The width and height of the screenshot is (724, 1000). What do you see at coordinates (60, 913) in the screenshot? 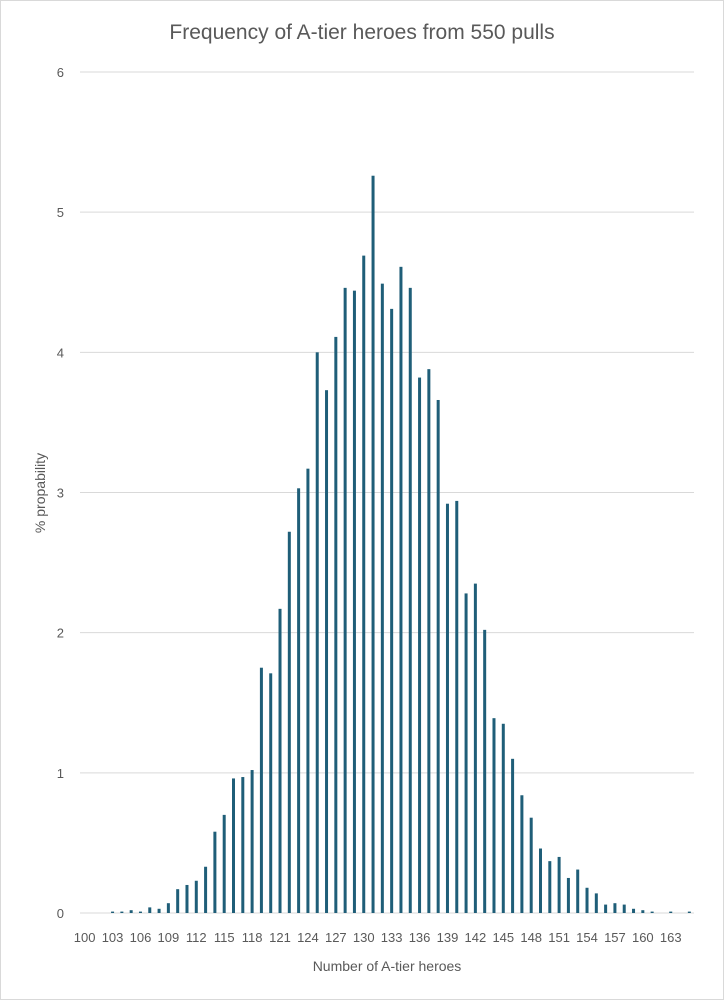
I see `y-tick-label: 0` at bounding box center [60, 913].